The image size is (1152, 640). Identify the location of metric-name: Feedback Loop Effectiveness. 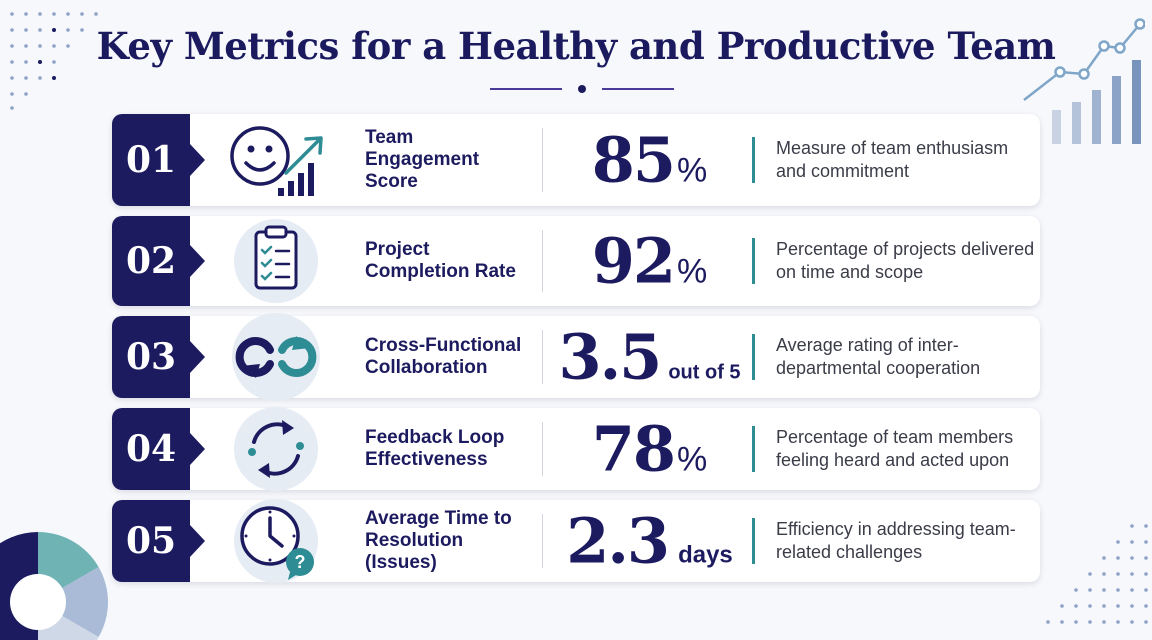
(435, 448).